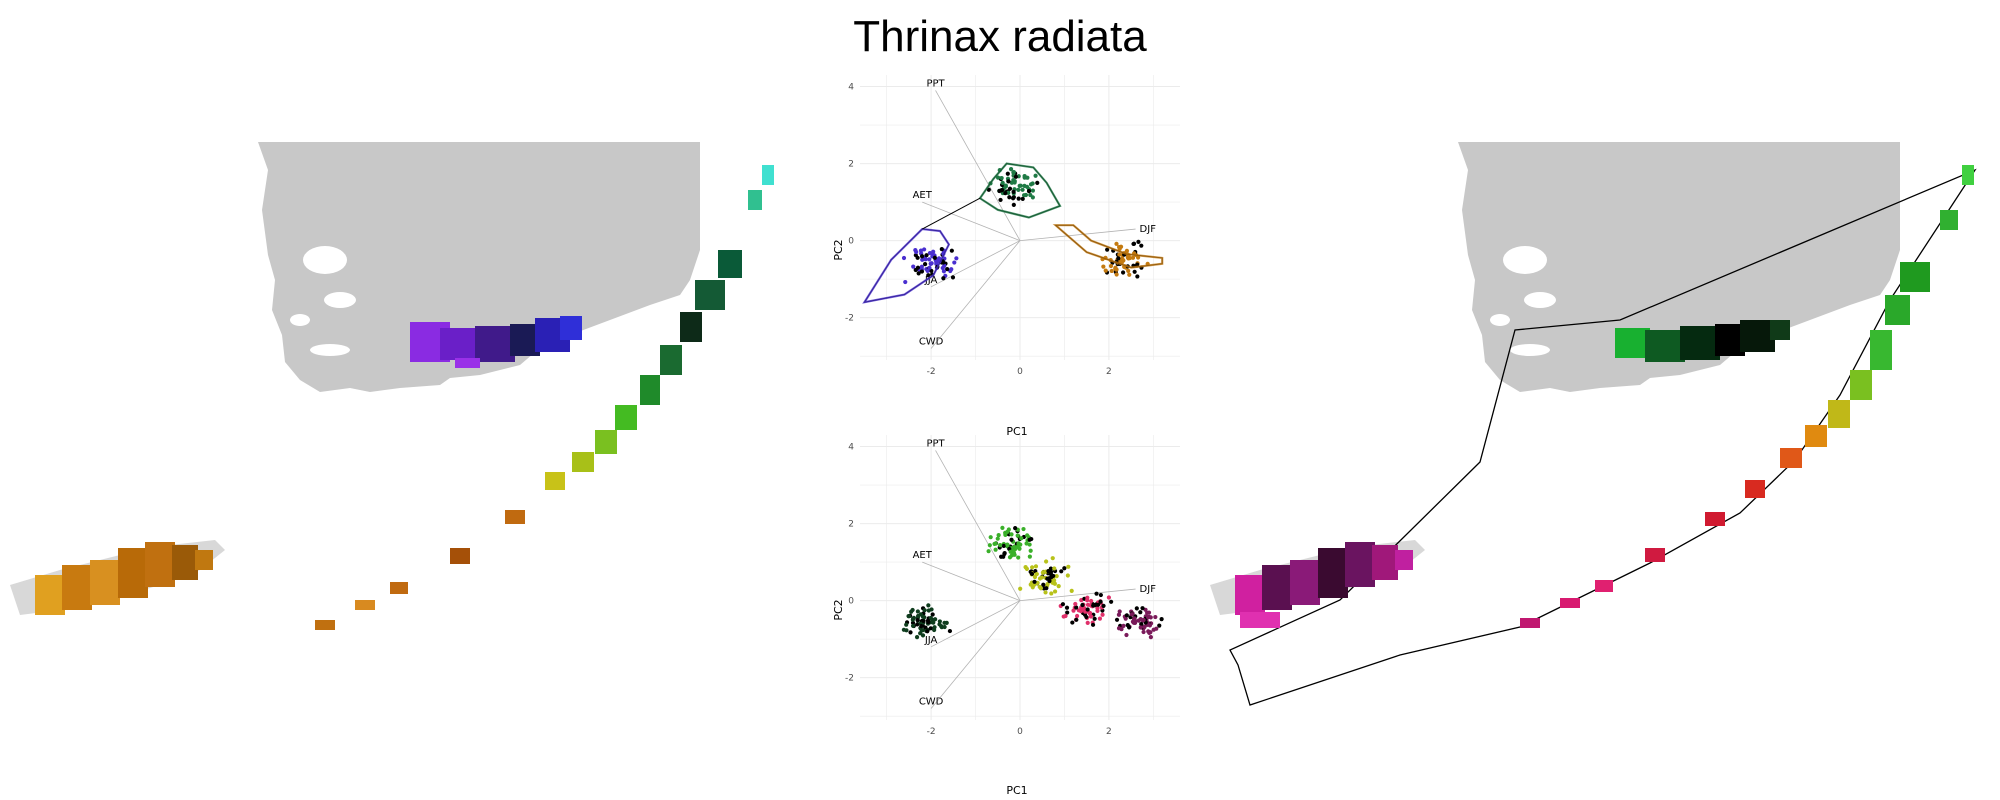 This screenshot has height=800, width=2000. Describe the element at coordinates (124, 578) in the screenshot. I see `range-cells-west` at that location.